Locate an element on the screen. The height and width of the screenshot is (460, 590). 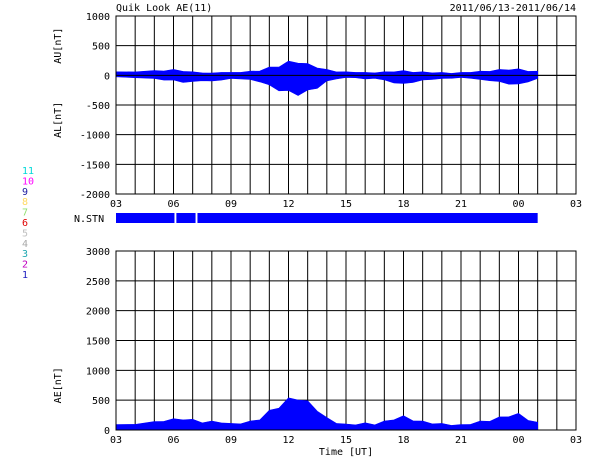
legend-entry: 4 is located at coordinates (25, 244).